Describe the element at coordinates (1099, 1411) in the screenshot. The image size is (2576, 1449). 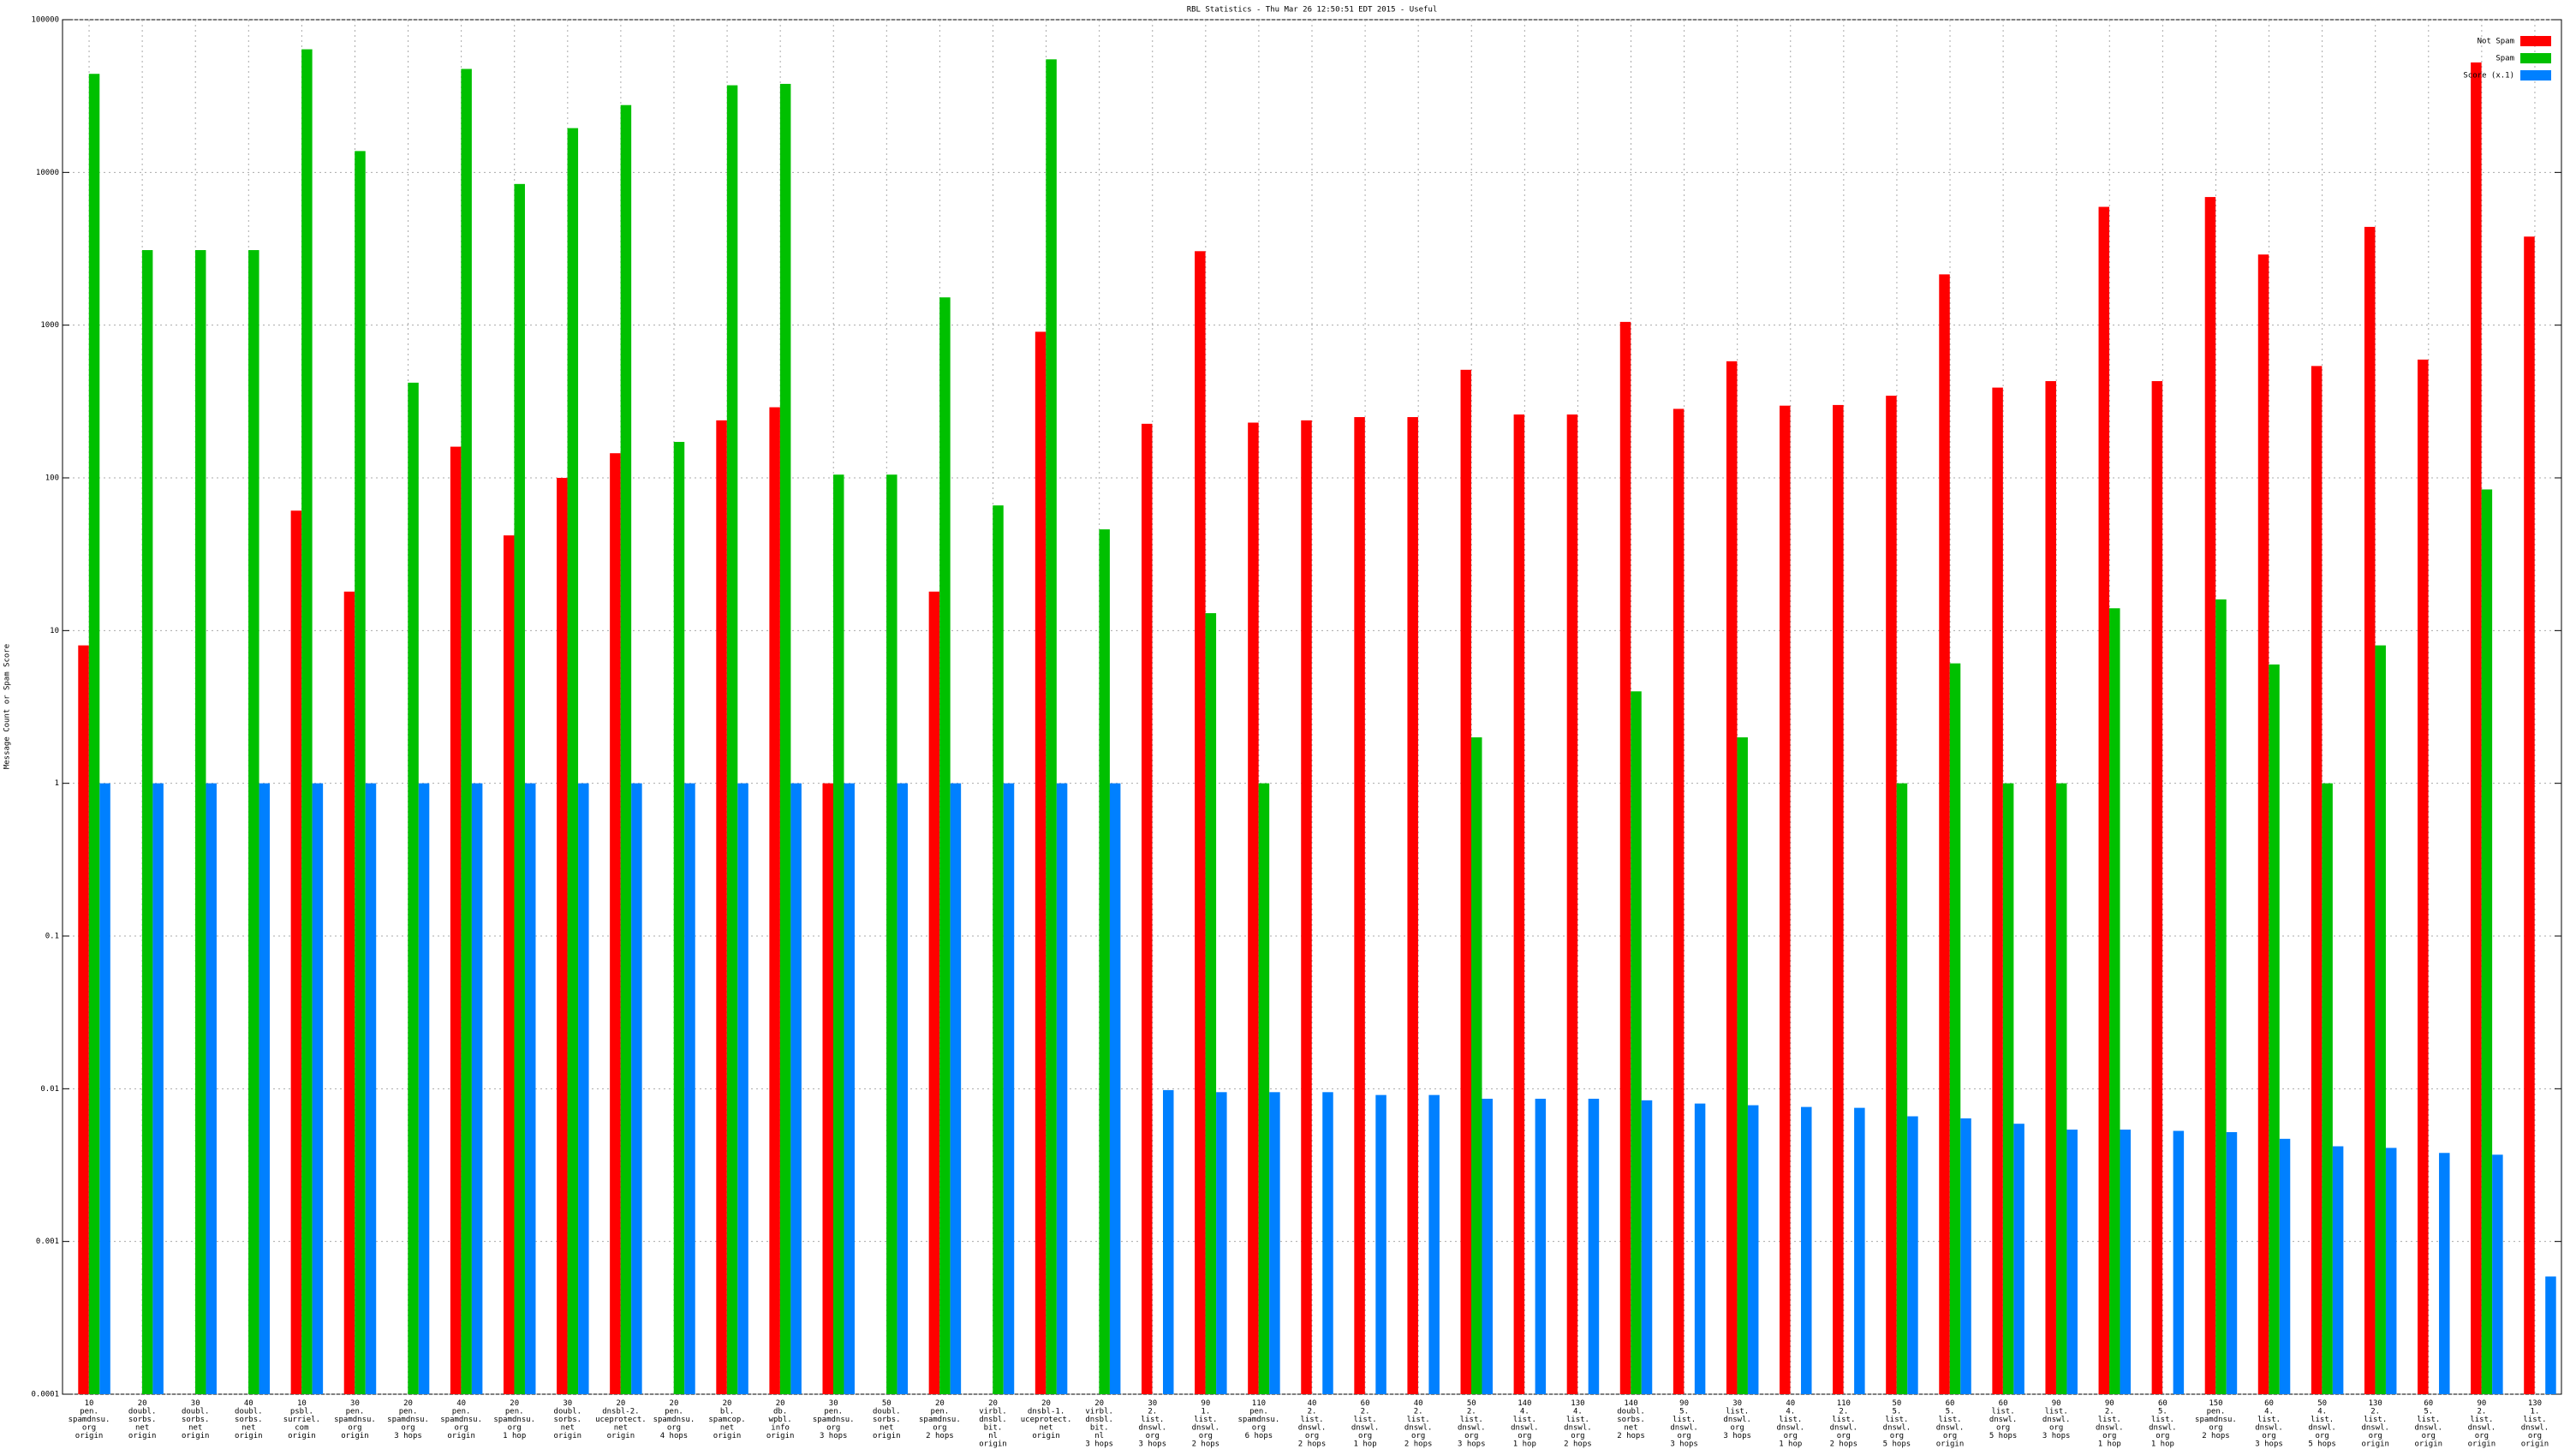
I see `label-line: virbl.` at that location.